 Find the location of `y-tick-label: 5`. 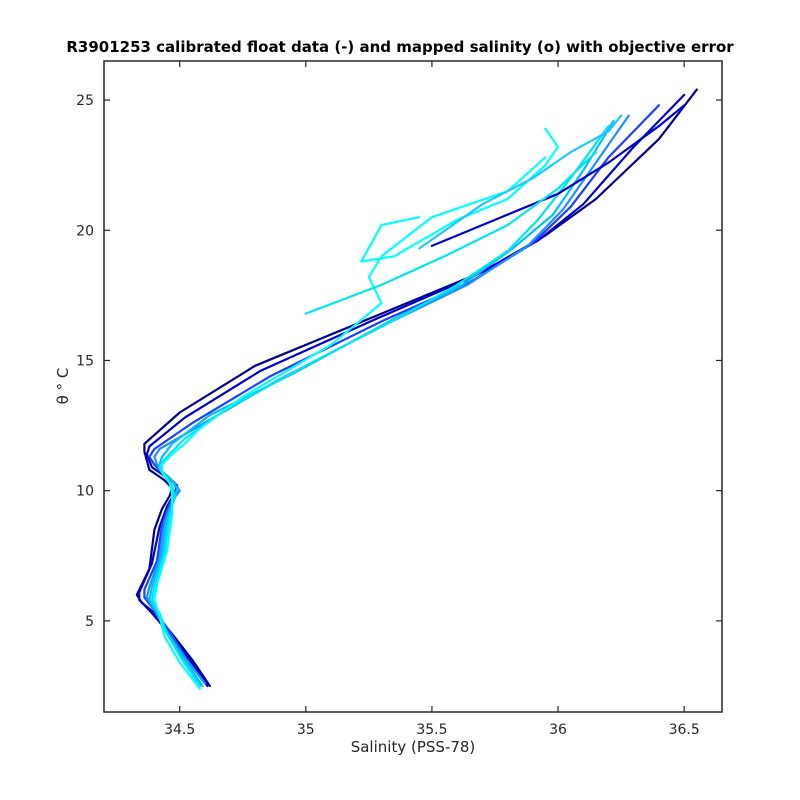

y-tick-label: 5 is located at coordinates (89, 622).